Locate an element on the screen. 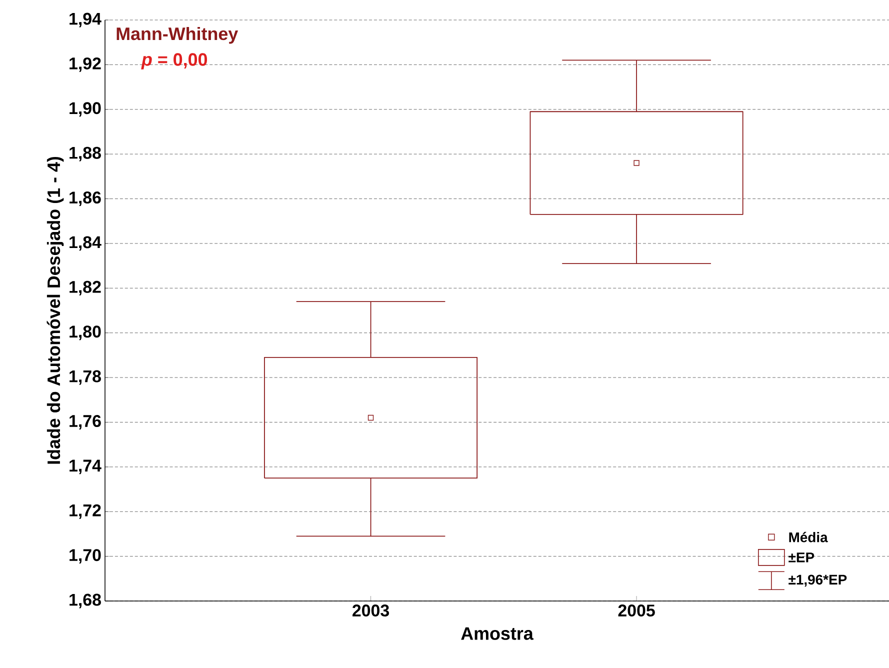  y-tick-label: 1,72 is located at coordinates (85, 511).